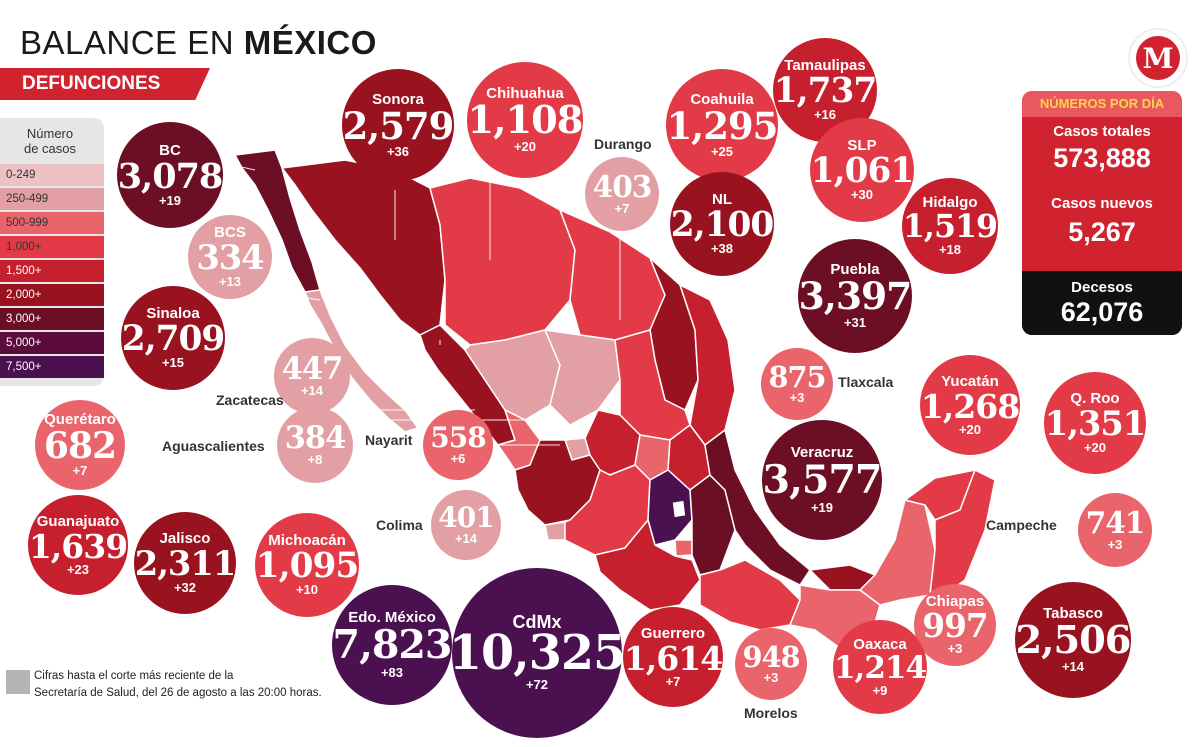 The image size is (1200, 747). Describe the element at coordinates (862, 195) in the screenshot. I see `state-daily-increase: +30` at that location.